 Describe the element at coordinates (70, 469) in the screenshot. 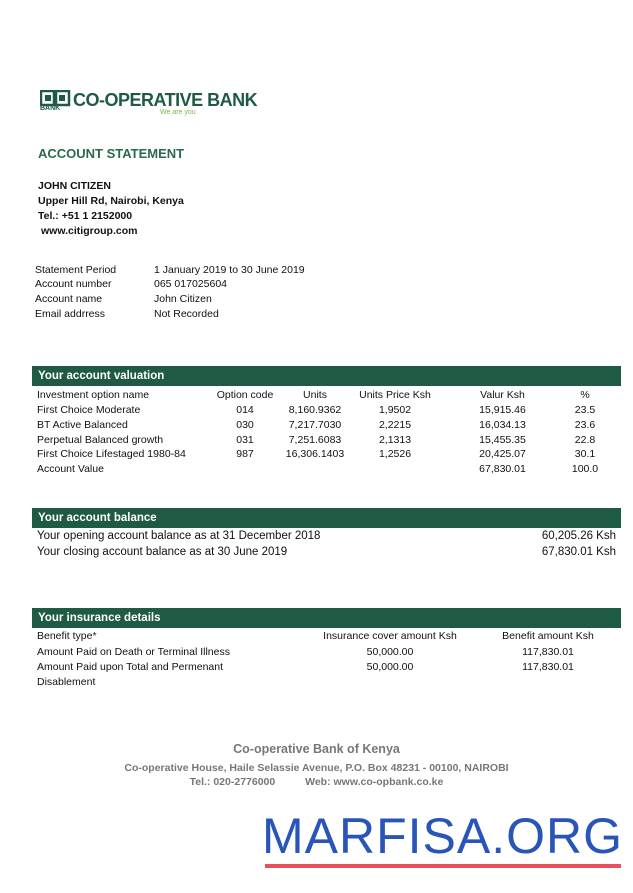

I see `valuation-cell: Account Value` at that location.